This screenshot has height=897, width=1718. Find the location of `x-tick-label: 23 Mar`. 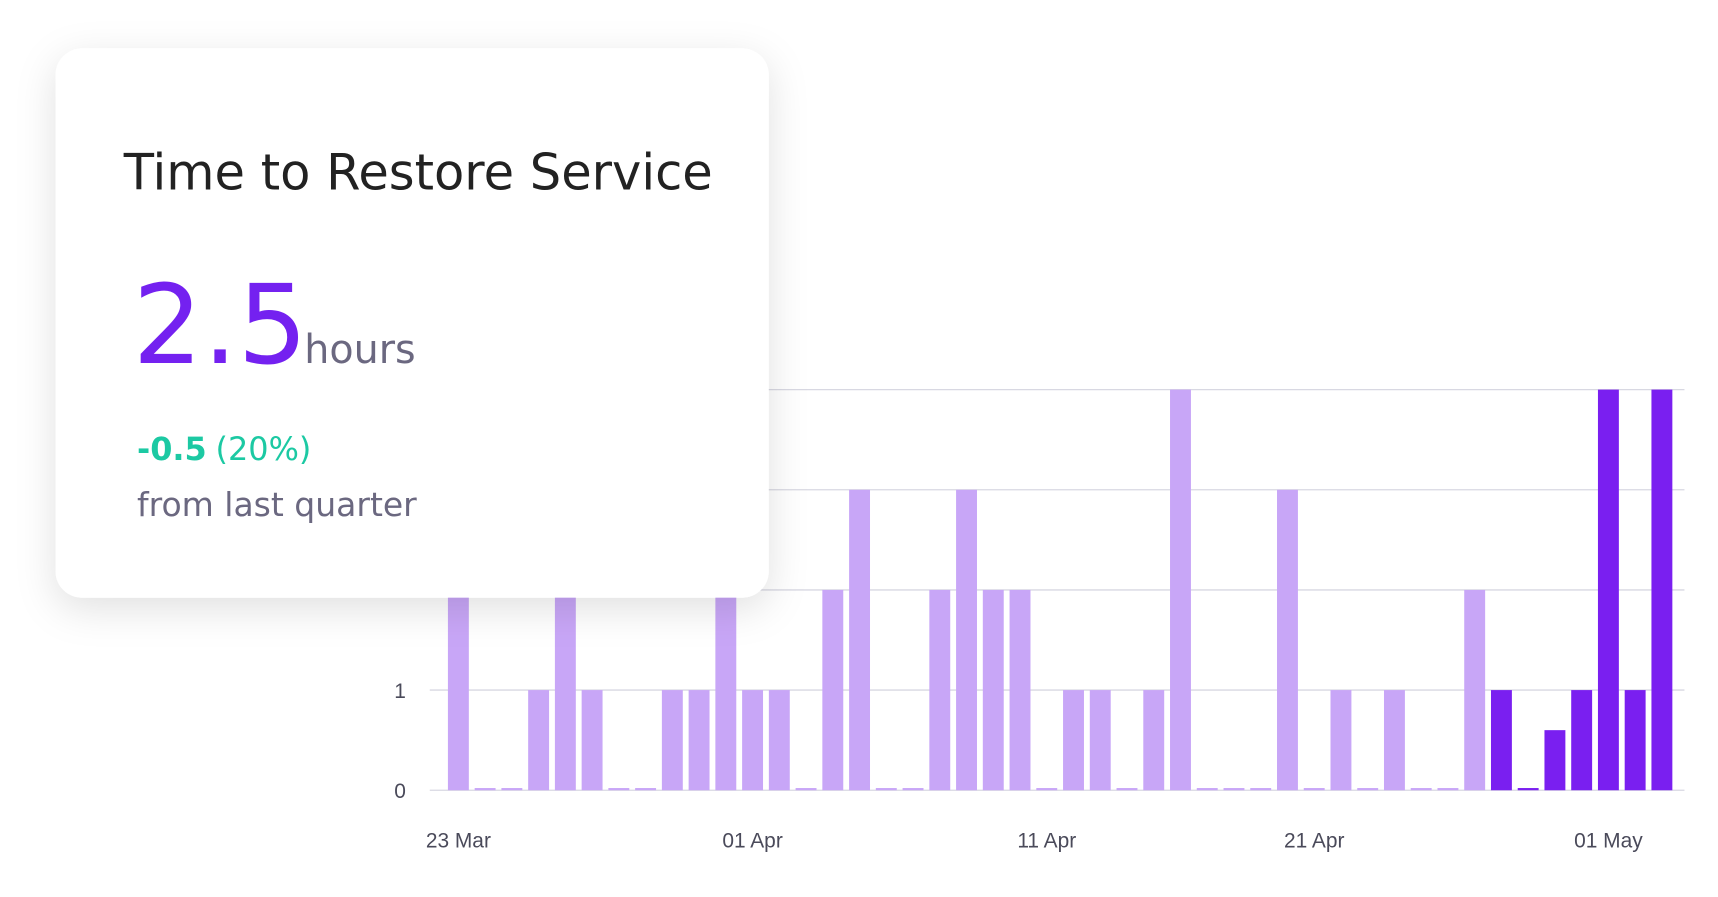

x-tick-label: 23 Mar is located at coordinates (458, 840).